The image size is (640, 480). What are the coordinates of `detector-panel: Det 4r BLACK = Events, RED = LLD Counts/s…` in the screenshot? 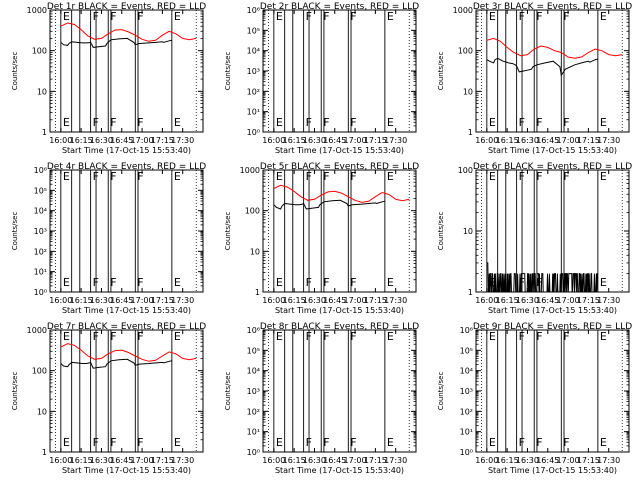 It's located at (108, 238).